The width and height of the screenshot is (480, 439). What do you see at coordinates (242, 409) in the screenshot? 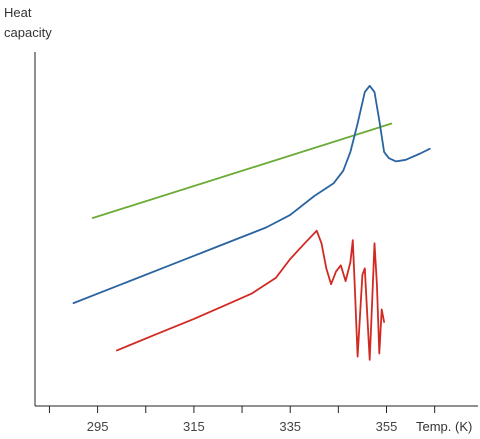
I see `x-axis-ticks` at bounding box center [242, 409].